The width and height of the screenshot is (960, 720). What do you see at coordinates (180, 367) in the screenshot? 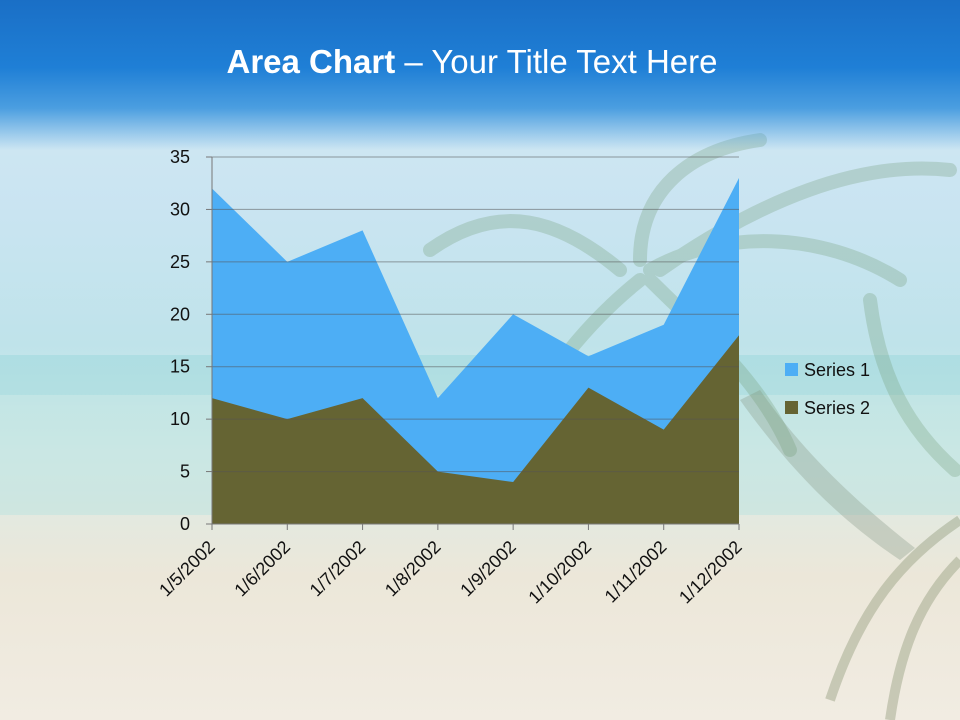
I see `y-tick-label: 15` at bounding box center [180, 367].